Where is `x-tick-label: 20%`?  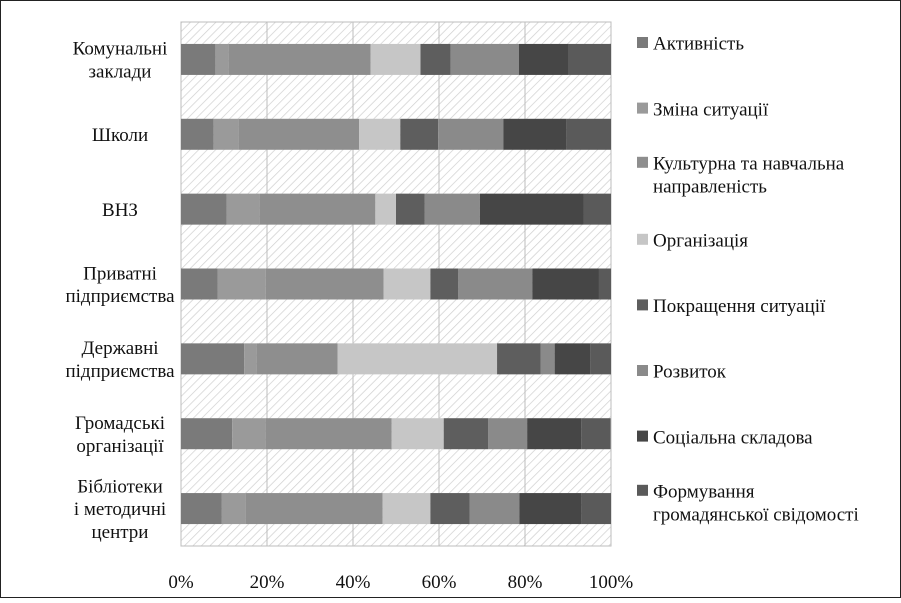 x-tick-label: 20% is located at coordinates (267, 582).